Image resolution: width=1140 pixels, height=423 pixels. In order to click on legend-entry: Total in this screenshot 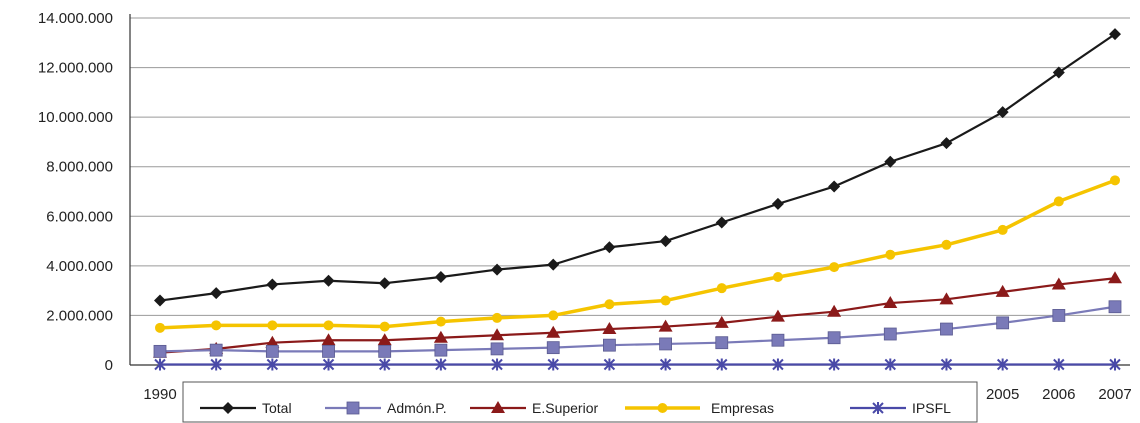, I will do `click(246, 408)`.